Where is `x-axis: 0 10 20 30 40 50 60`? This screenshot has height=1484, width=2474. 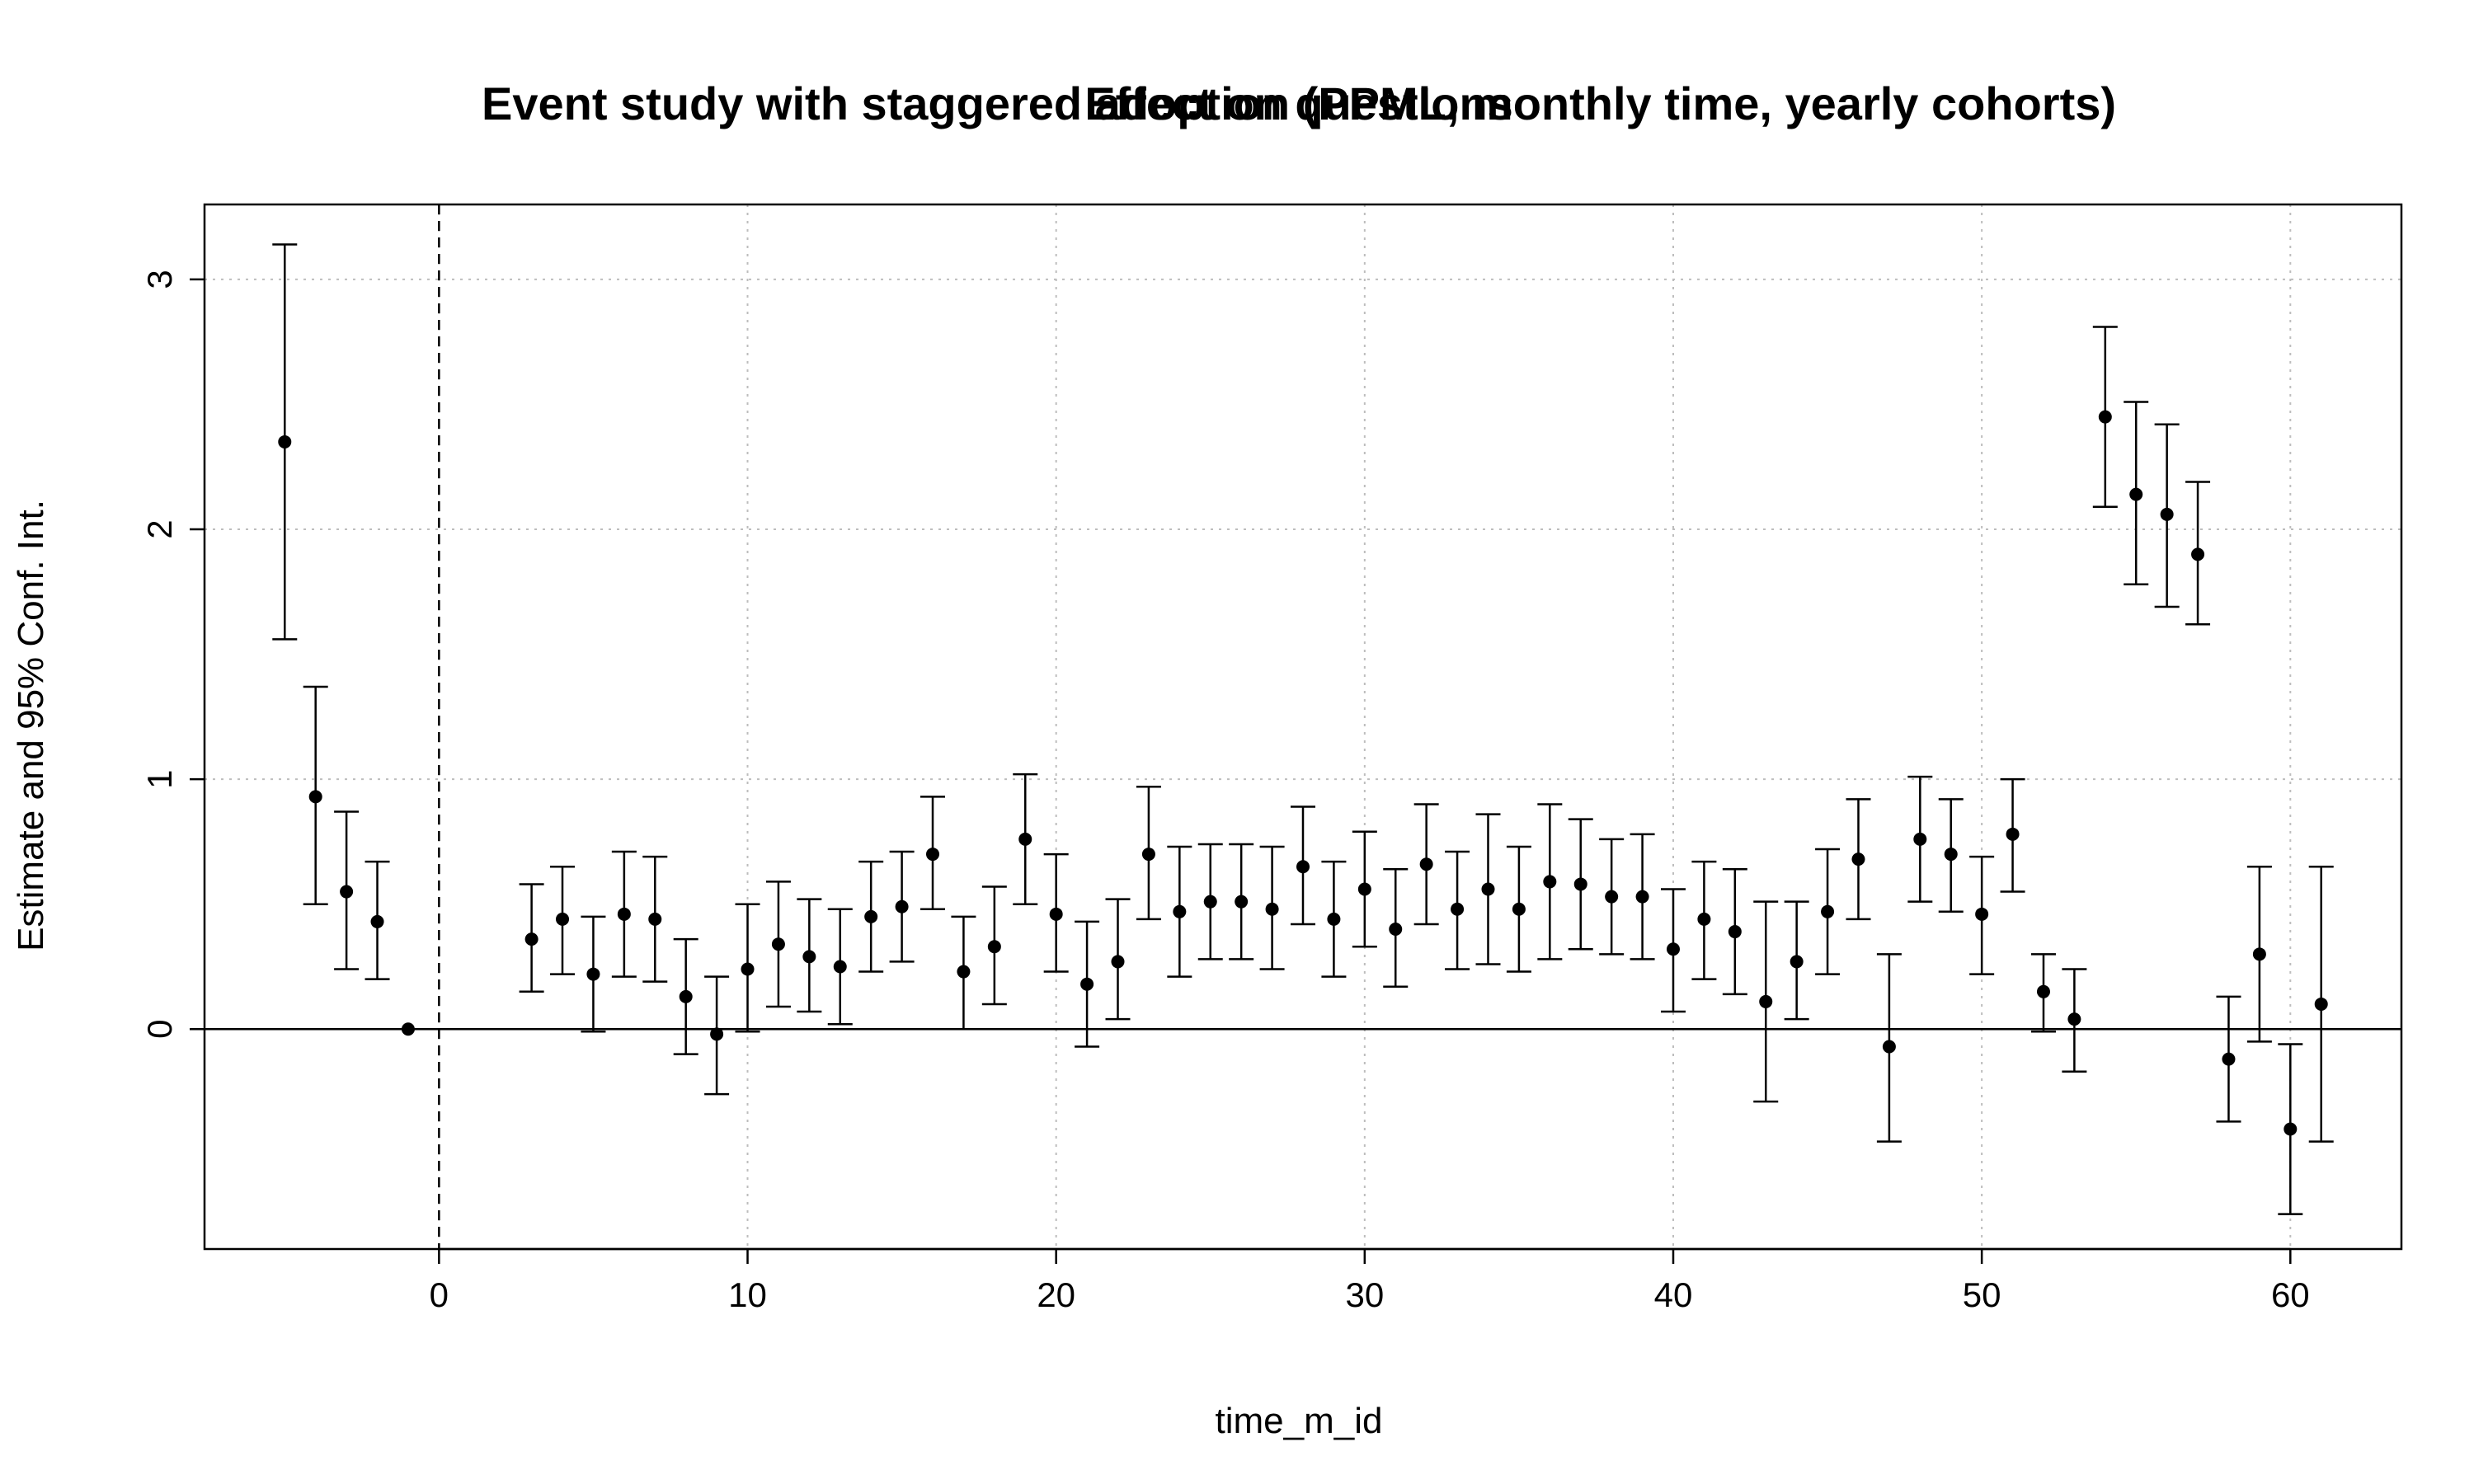
x-axis: 0 10 20 30 40 50 60 is located at coordinates (1370, 1280).